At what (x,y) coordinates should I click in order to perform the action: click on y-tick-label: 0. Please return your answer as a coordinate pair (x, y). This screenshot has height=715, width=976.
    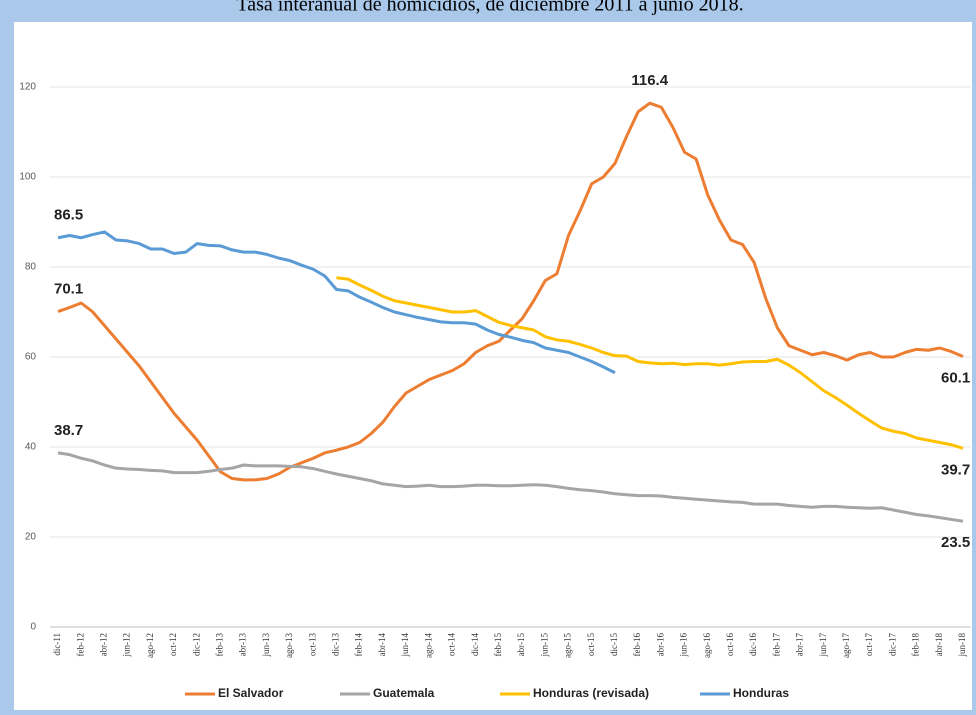
    Looking at the image, I should click on (33, 627).